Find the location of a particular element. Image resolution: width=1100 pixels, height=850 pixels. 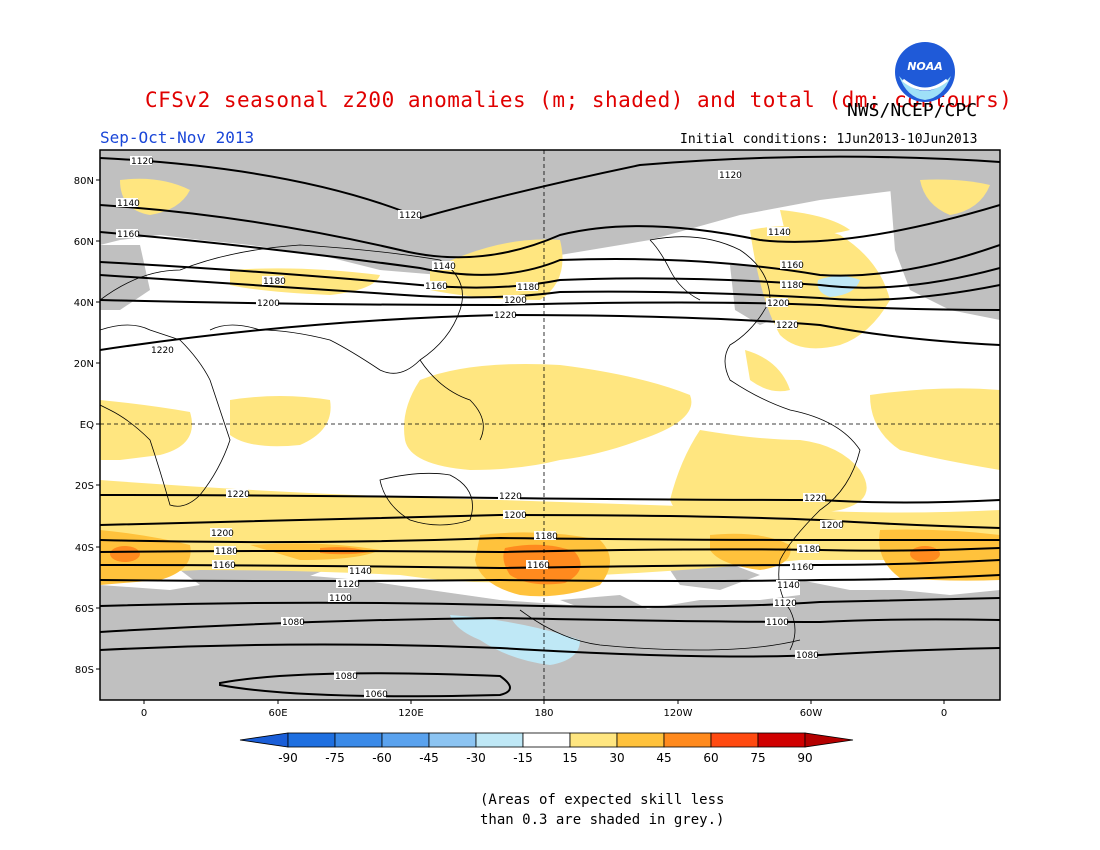

svg-text: 80S is located at coordinates (84, 670).